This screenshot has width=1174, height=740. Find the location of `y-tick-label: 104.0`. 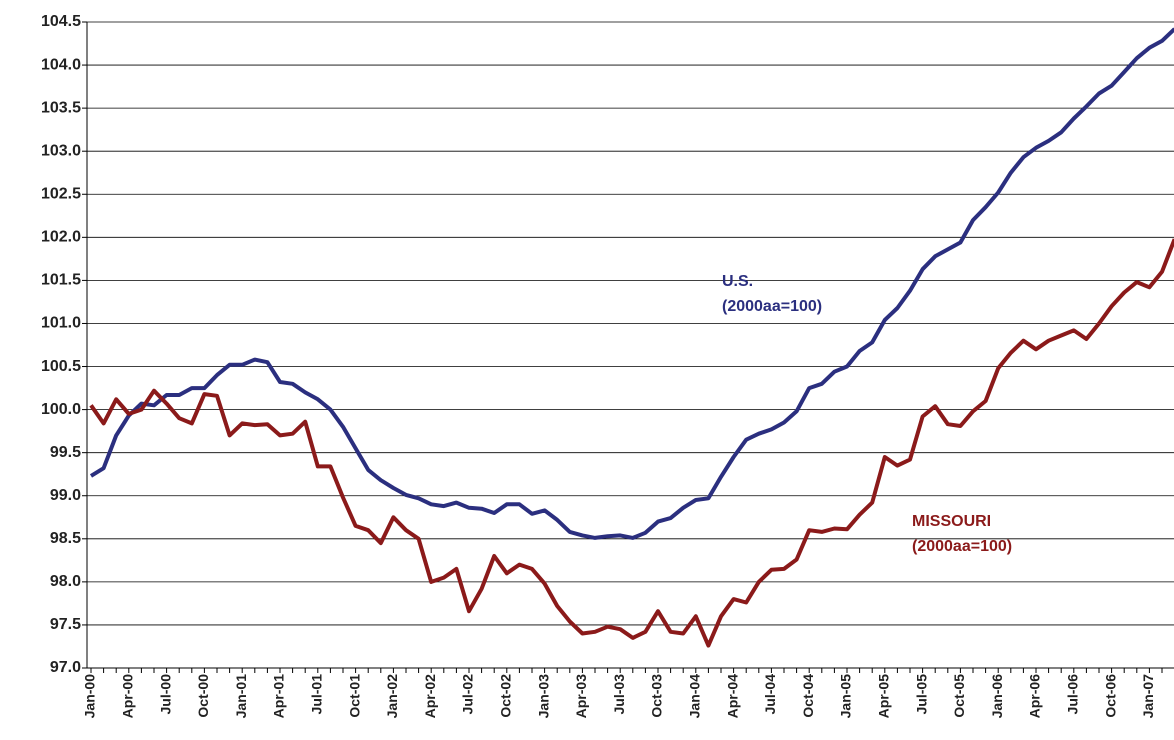

y-tick-label: 104.0 is located at coordinates (61, 64).